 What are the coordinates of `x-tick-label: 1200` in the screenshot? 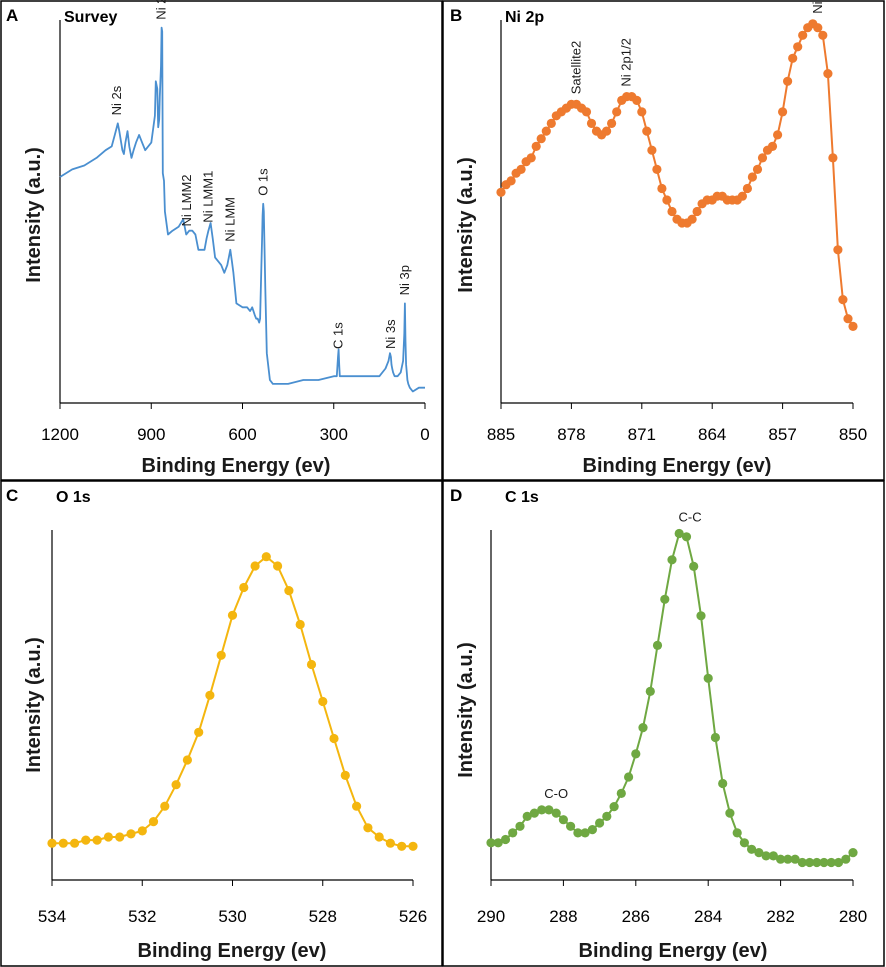 It's located at (60, 434).